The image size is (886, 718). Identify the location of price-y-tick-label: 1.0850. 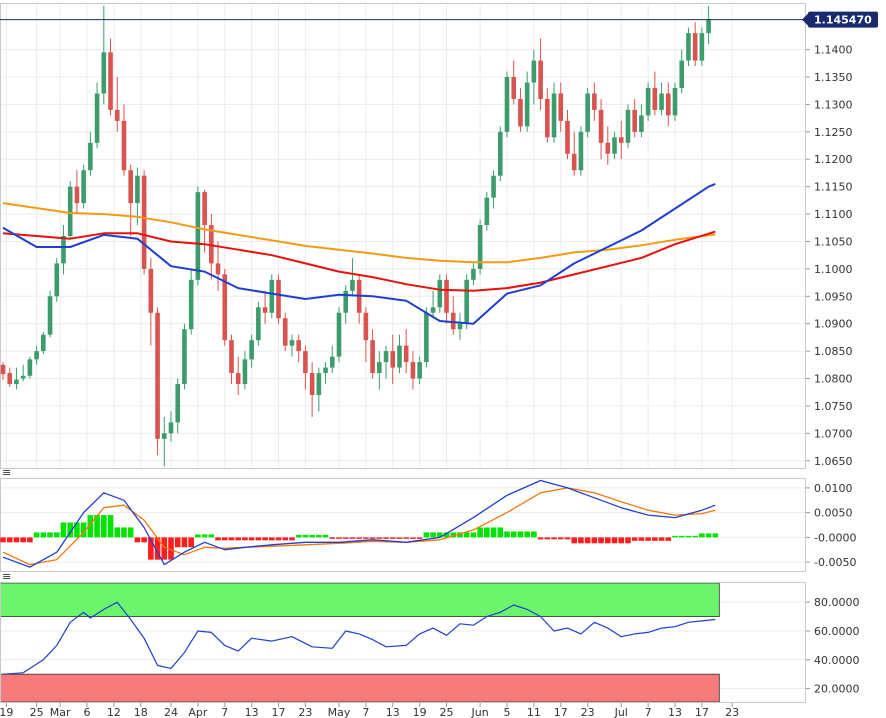
(833, 351).